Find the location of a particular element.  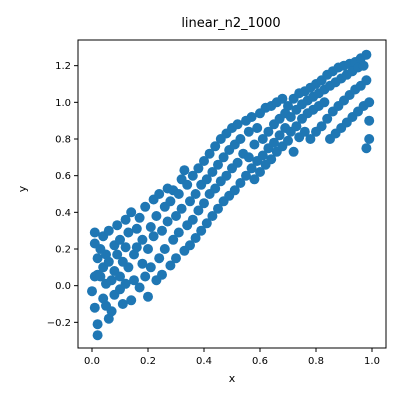

x-tick-label: 0.8 is located at coordinates (316, 361).